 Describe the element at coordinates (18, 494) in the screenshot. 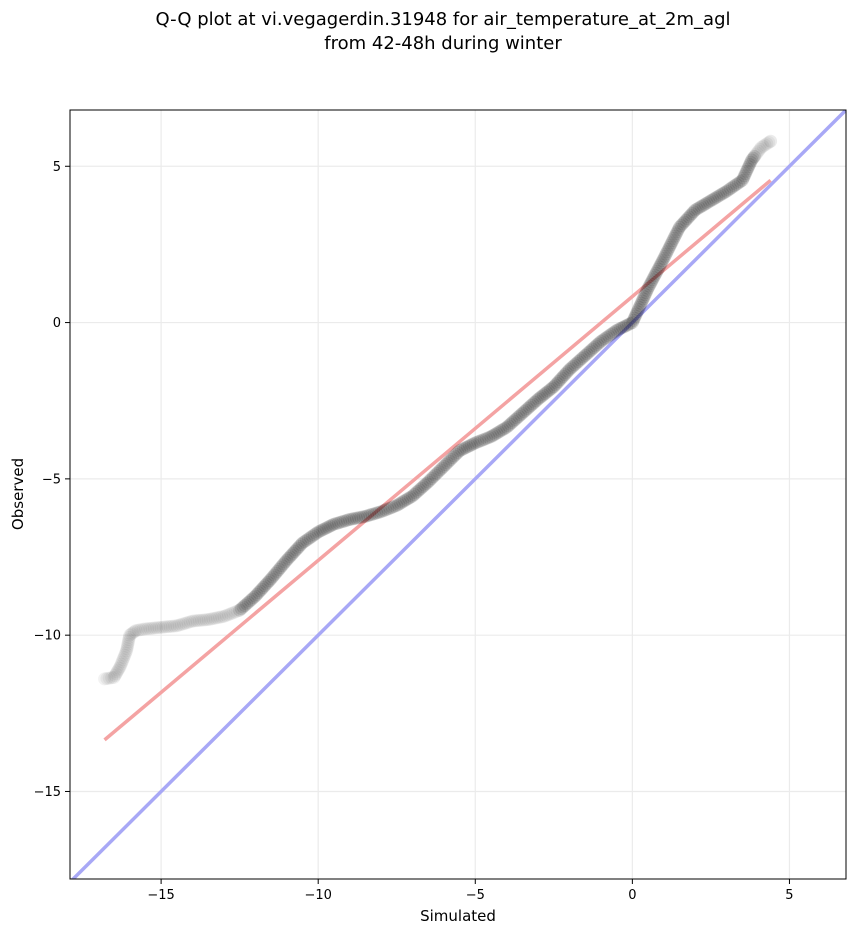

I see `y-axis-label: Observed` at that location.